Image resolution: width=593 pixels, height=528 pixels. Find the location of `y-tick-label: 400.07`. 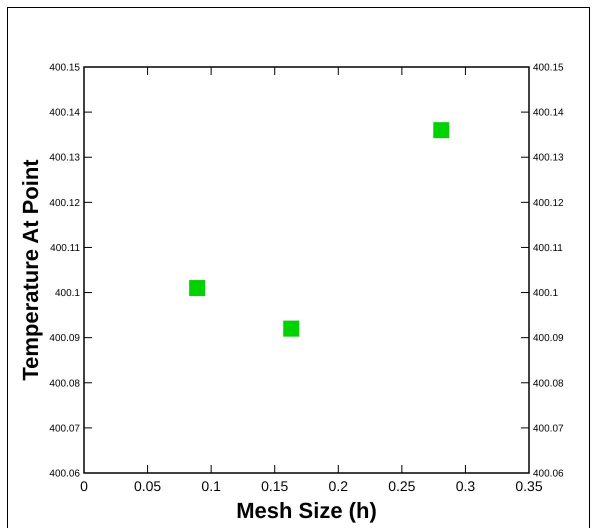

y-tick-label: 400.07 is located at coordinates (64, 428).